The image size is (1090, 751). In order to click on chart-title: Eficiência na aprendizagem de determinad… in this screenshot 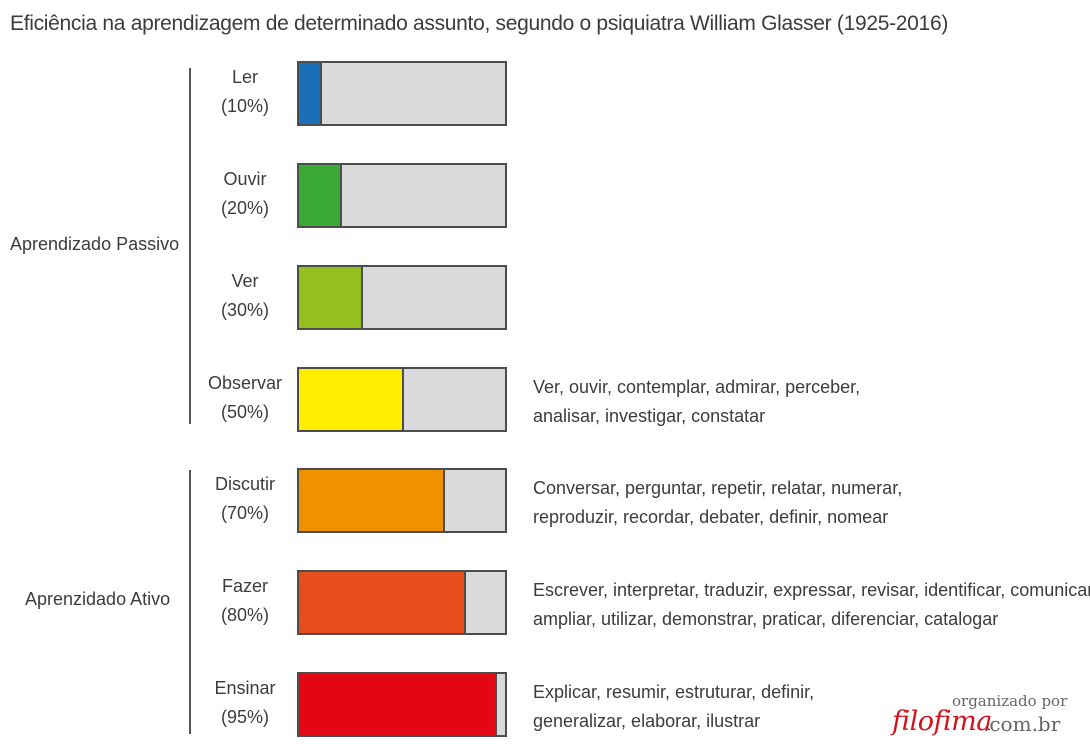, I will do `click(479, 23)`.